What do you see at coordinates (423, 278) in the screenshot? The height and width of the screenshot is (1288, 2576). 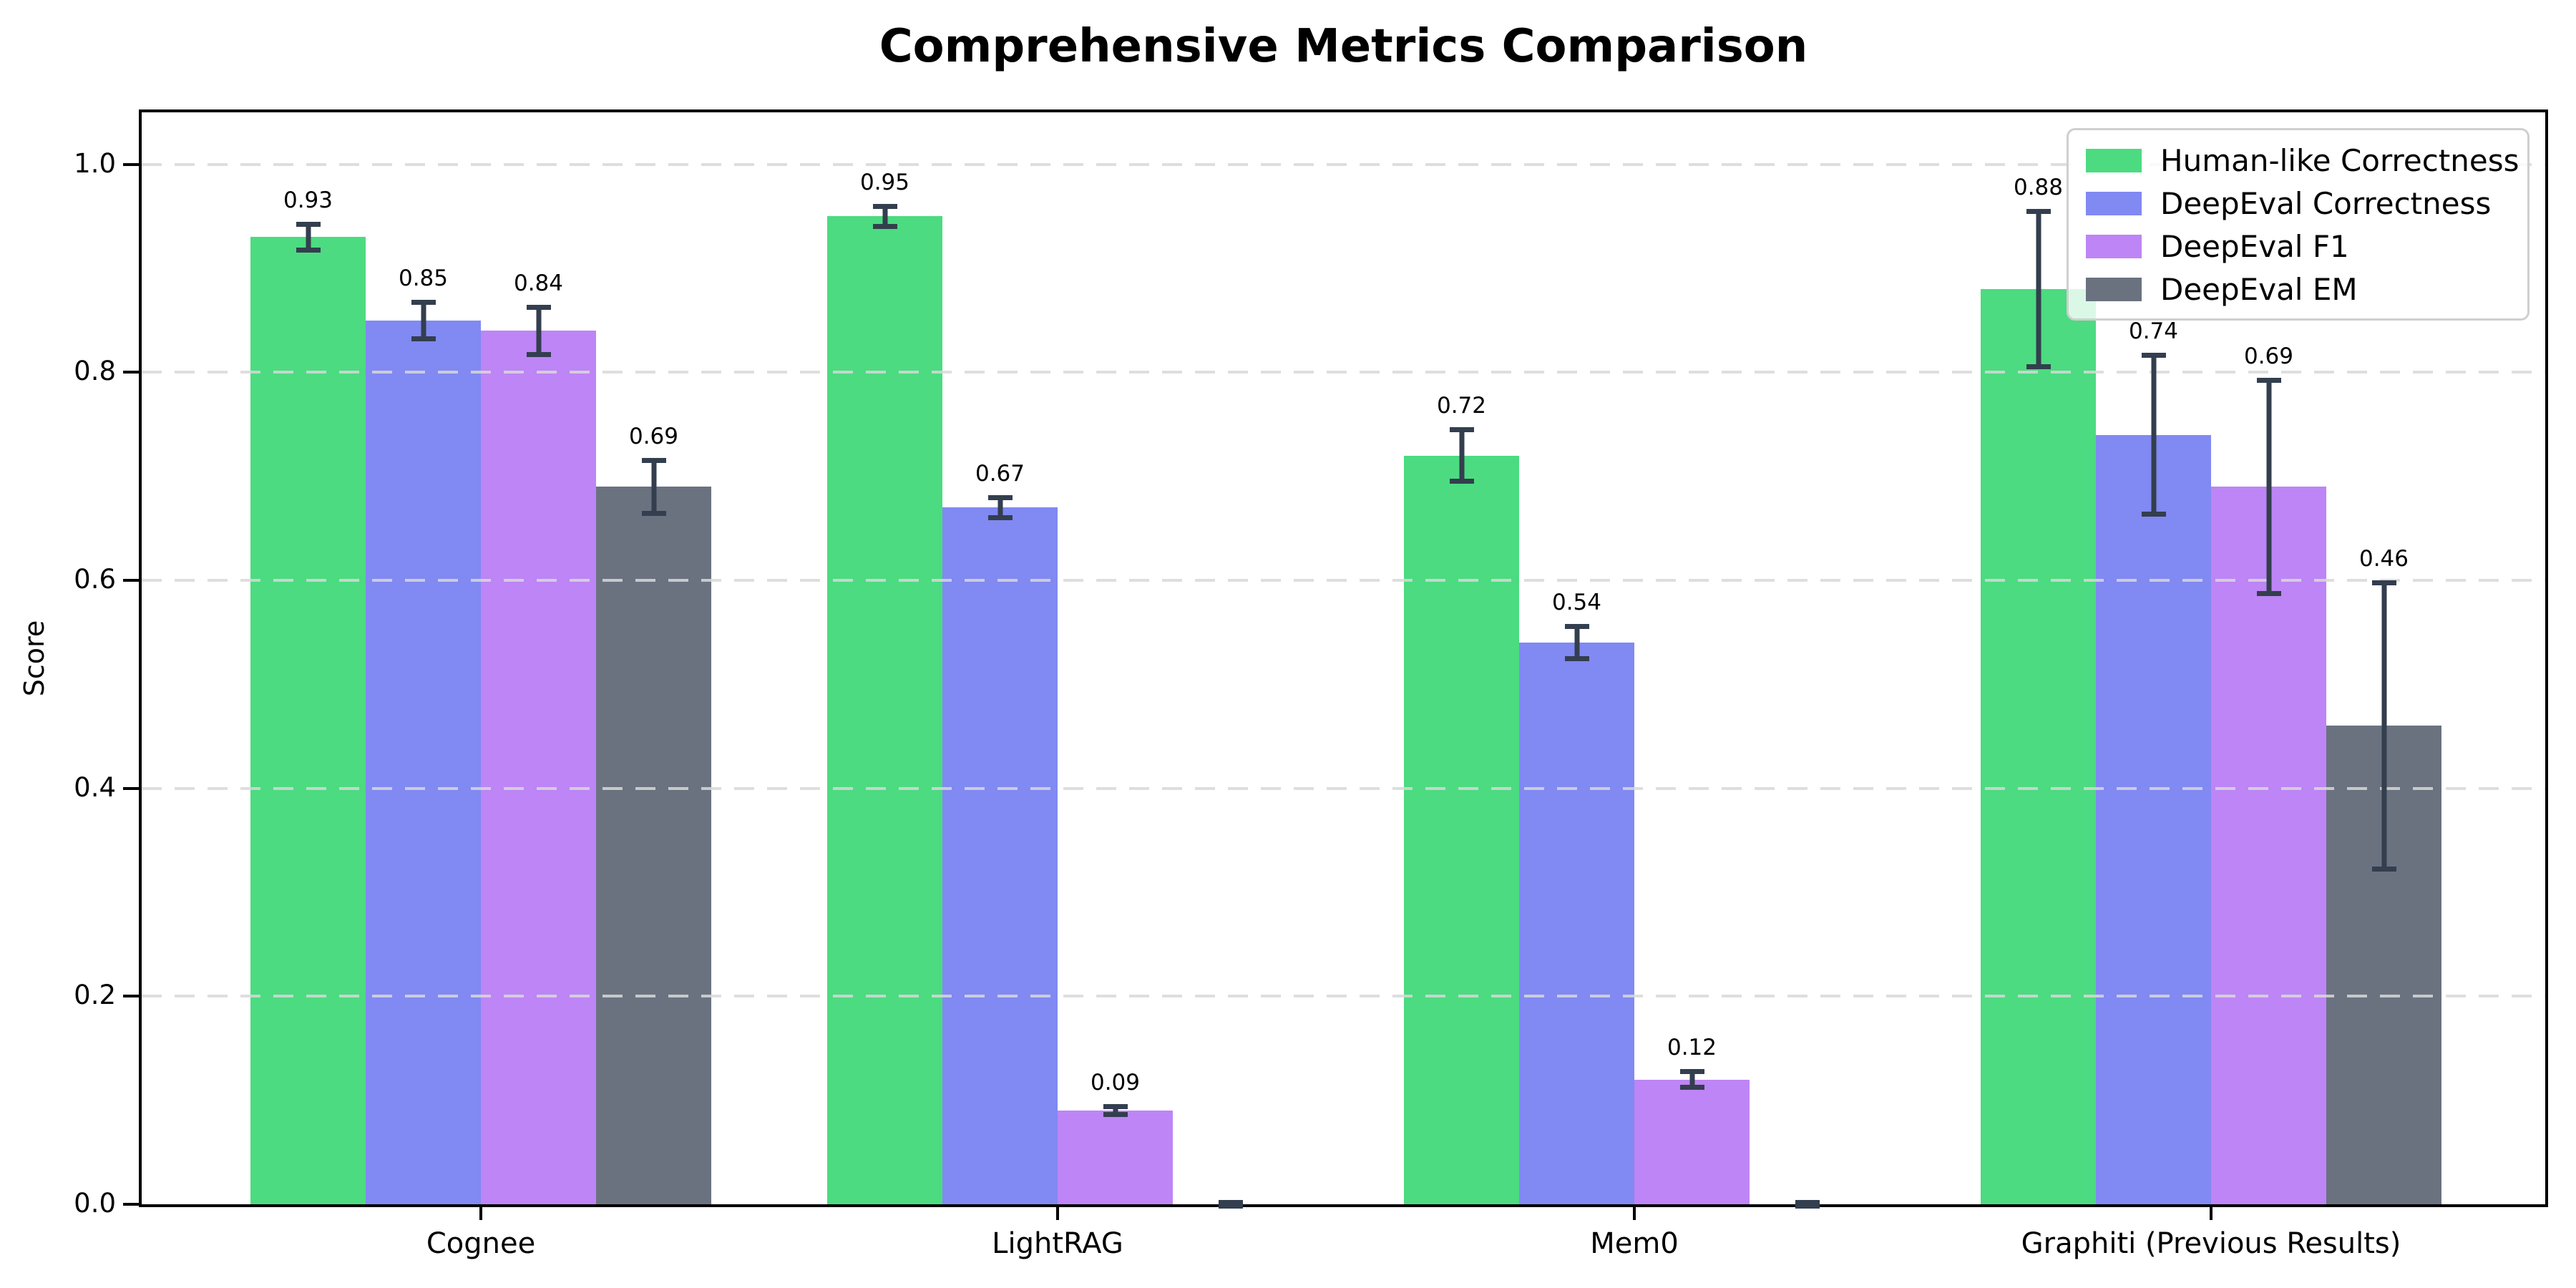 I see `bar-value-label: 0.85` at bounding box center [423, 278].